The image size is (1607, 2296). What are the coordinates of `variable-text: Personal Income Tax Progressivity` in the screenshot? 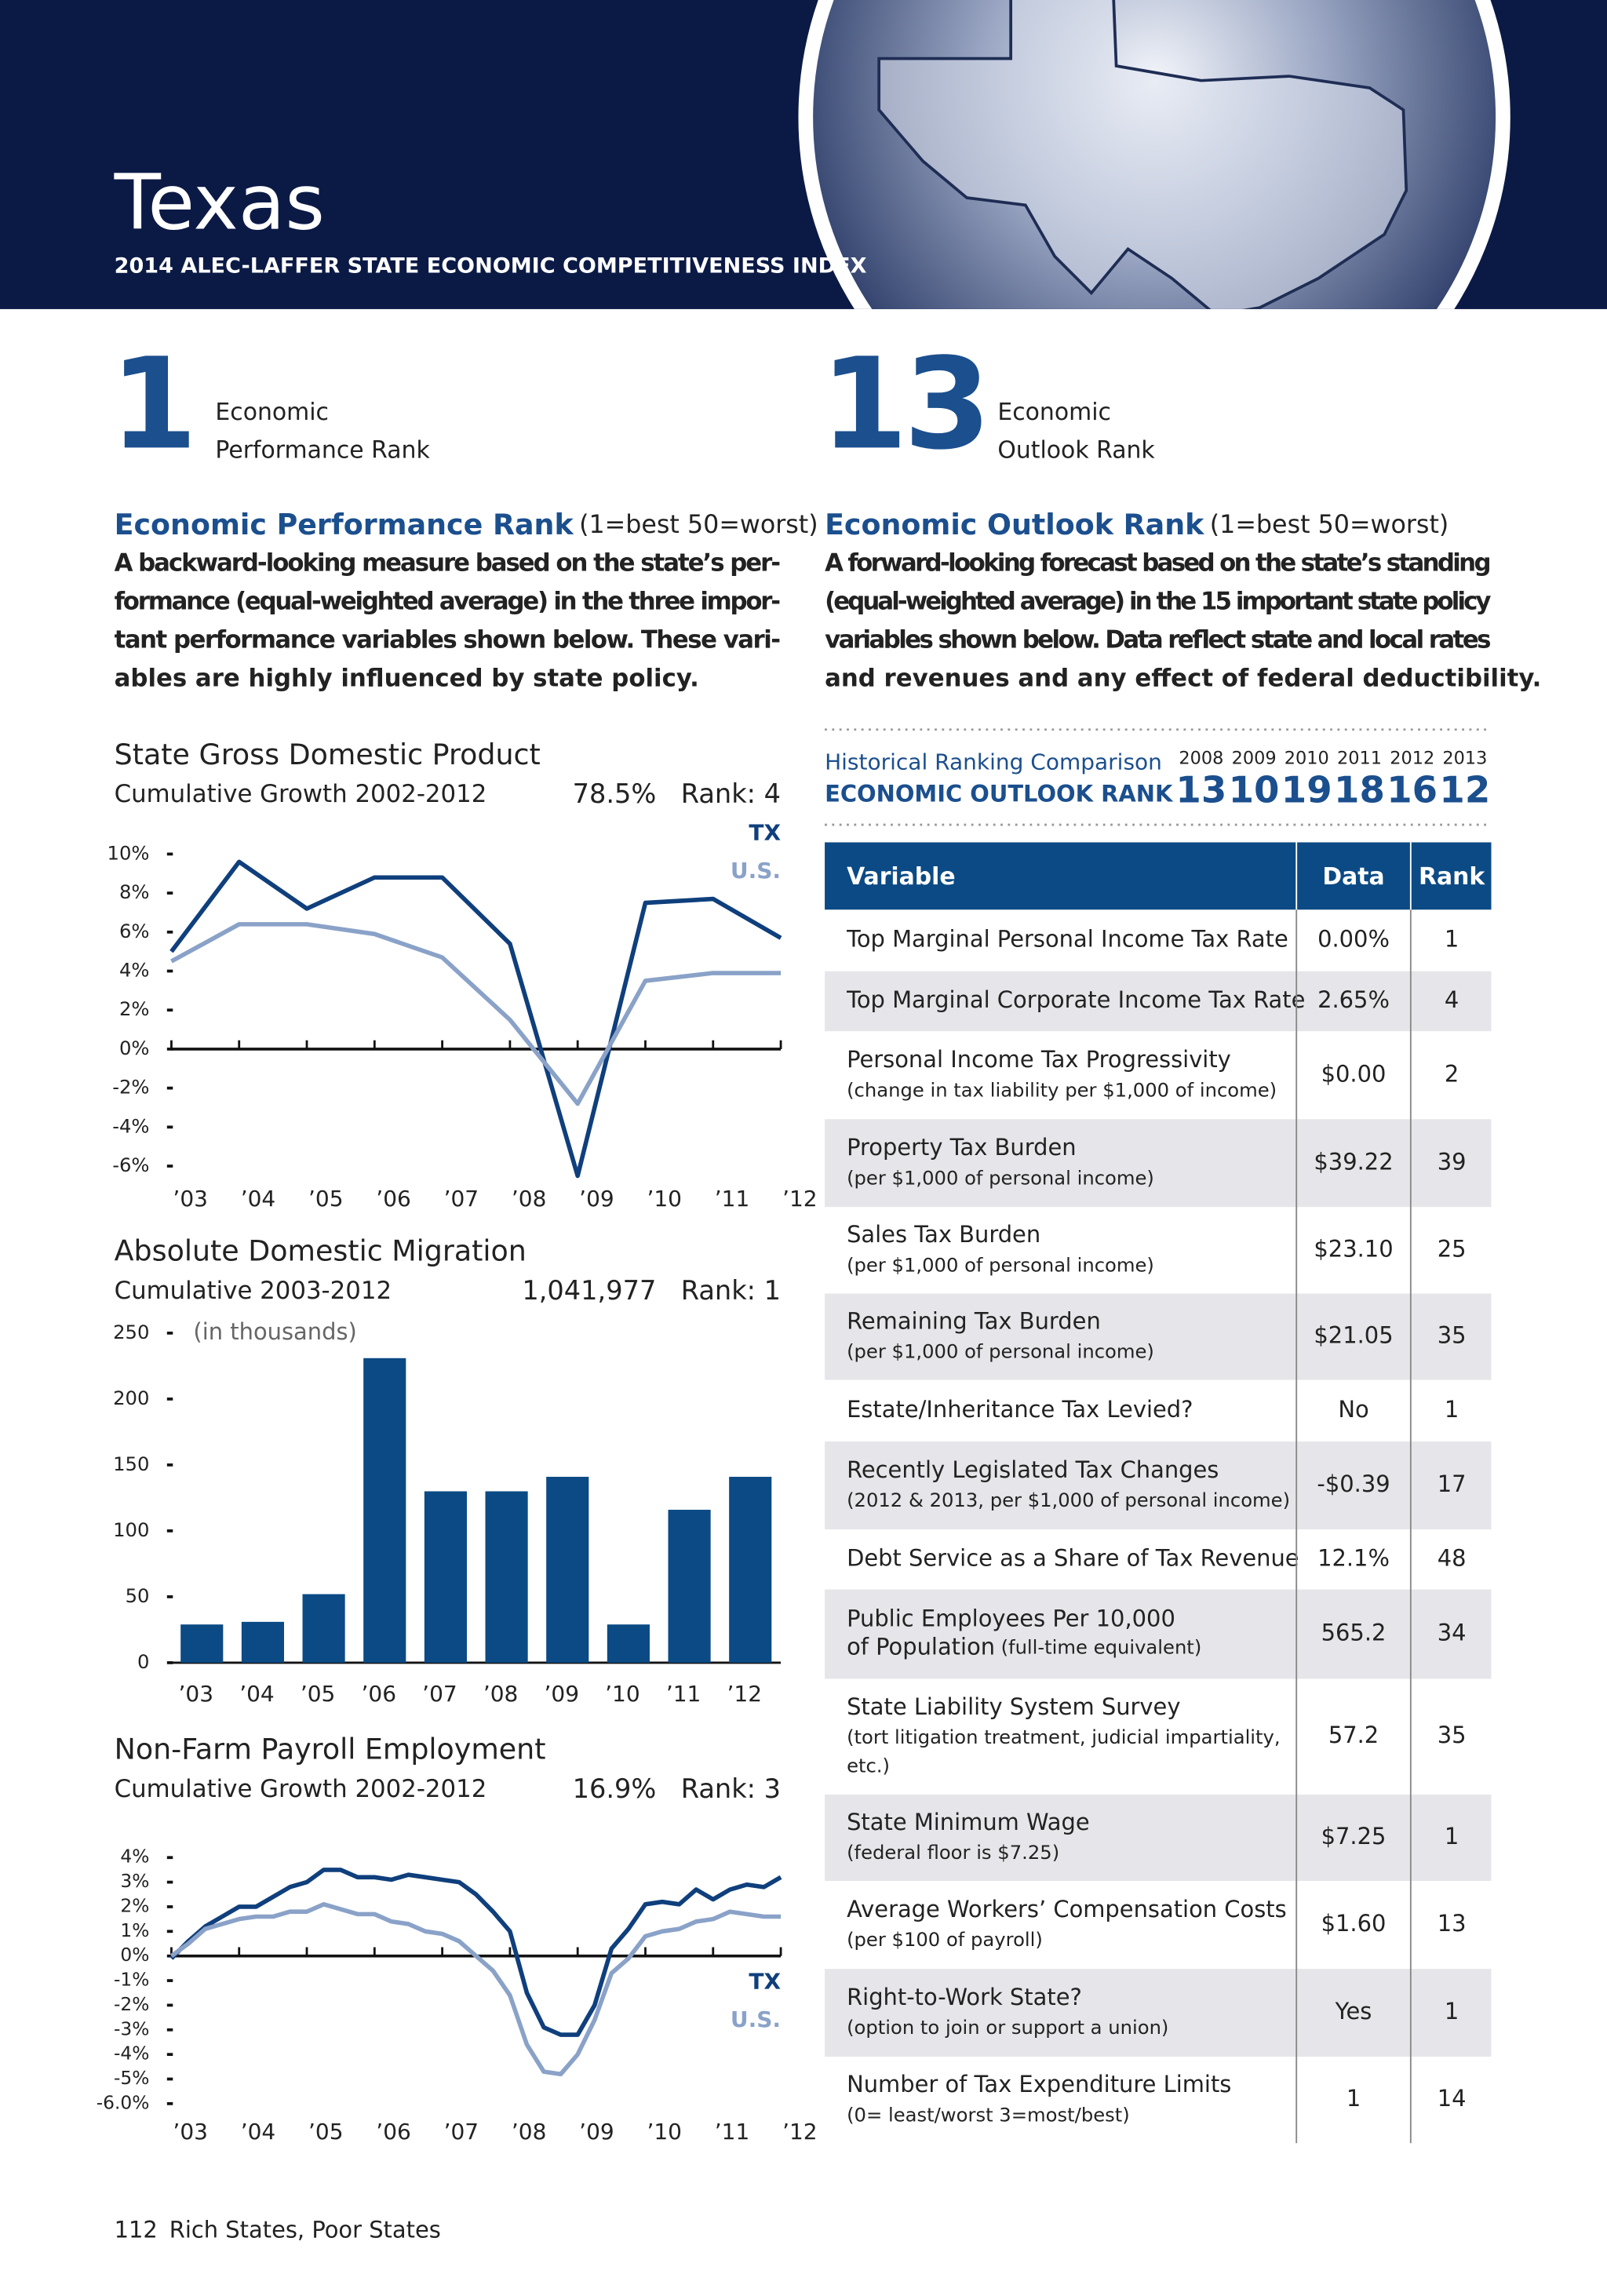 It's located at (1039, 1059).